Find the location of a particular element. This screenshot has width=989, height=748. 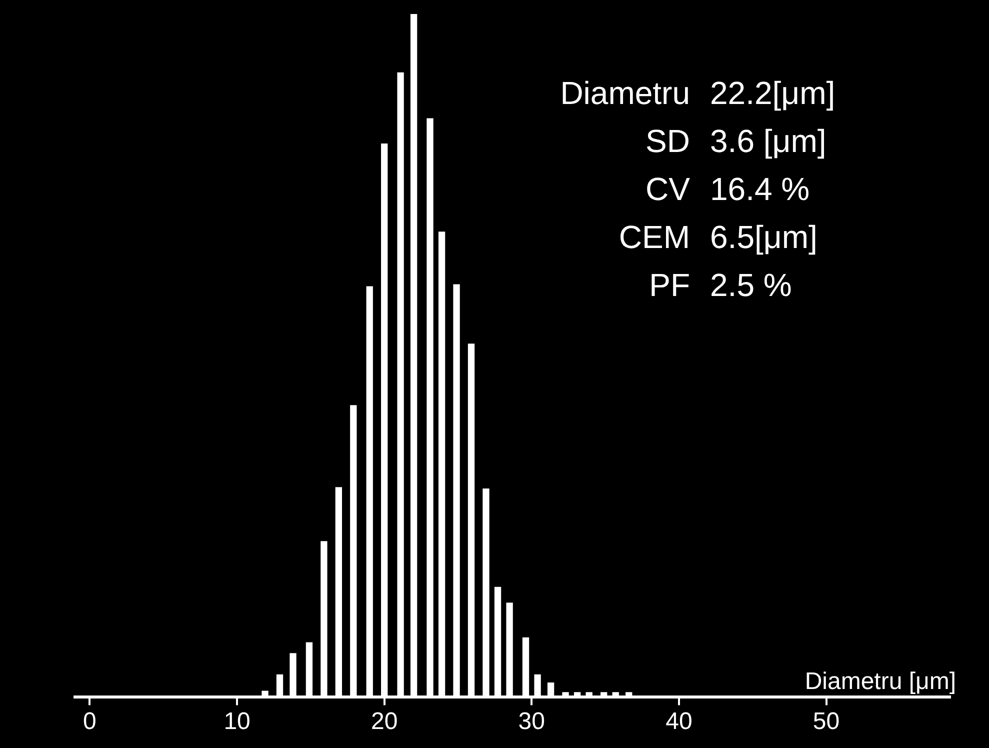

x-tick-label: 0 is located at coordinates (89, 722).